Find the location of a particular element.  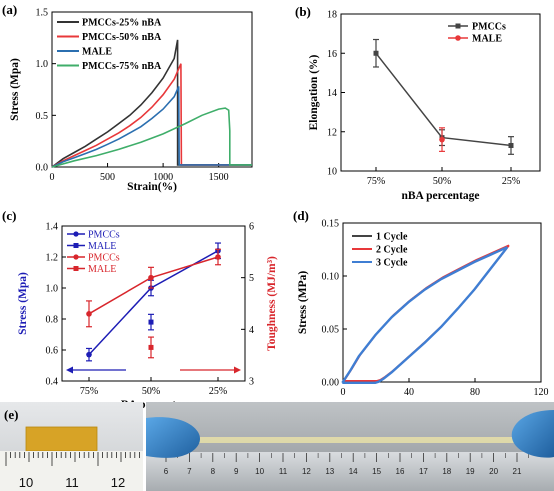

panel-b-legend-label: PMCCs is located at coordinates (489, 27).